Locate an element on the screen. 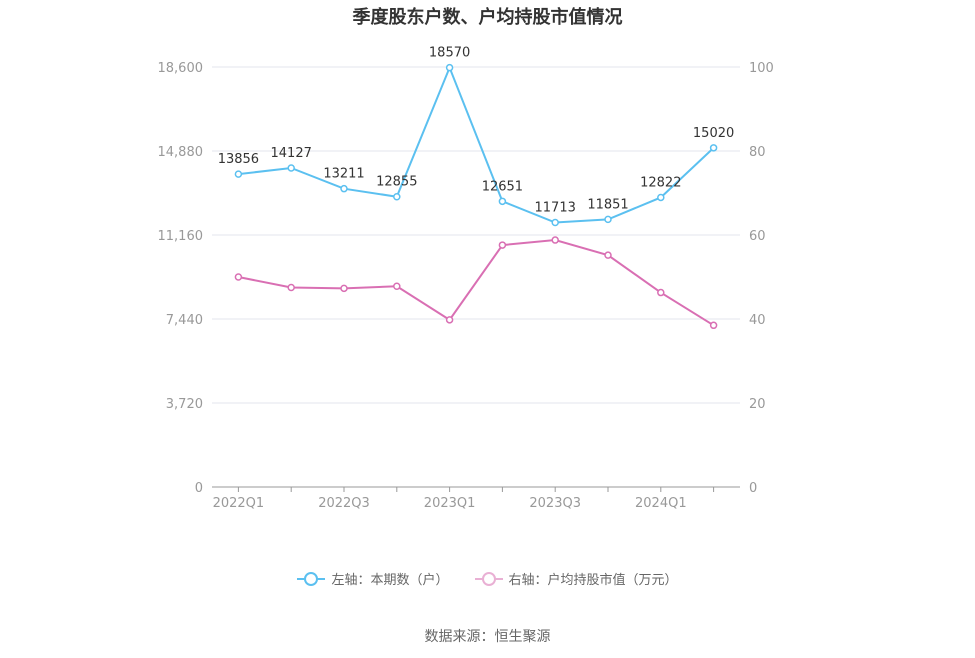  data-label: 12855 is located at coordinates (396, 182).